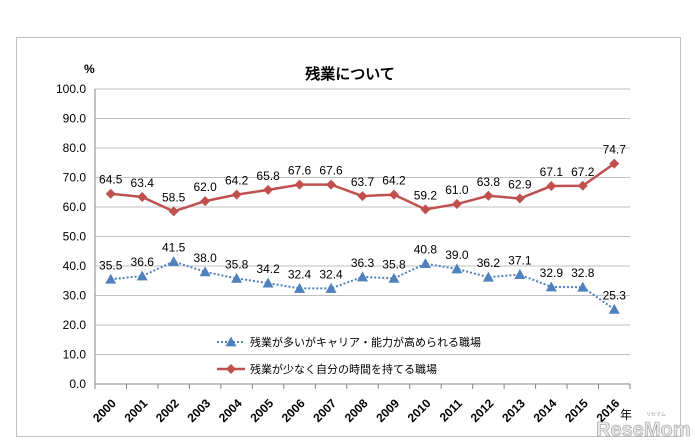 Image resolution: width=695 pixels, height=447 pixels. What do you see at coordinates (205, 187) in the screenshot?
I see `data-label: 62.0` at bounding box center [205, 187].